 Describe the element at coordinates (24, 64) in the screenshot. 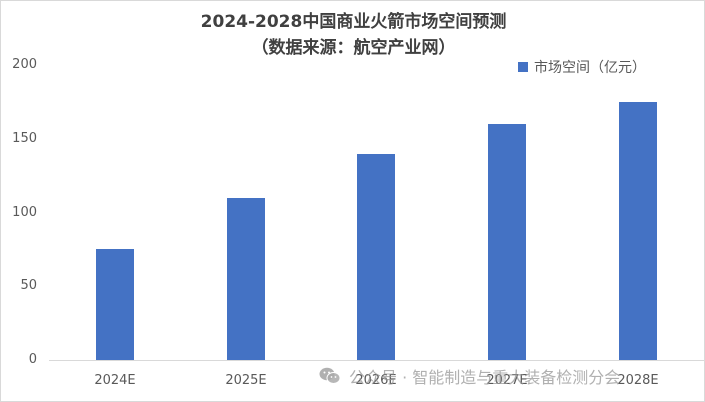

I see `y-tick-label: 200` at that location.